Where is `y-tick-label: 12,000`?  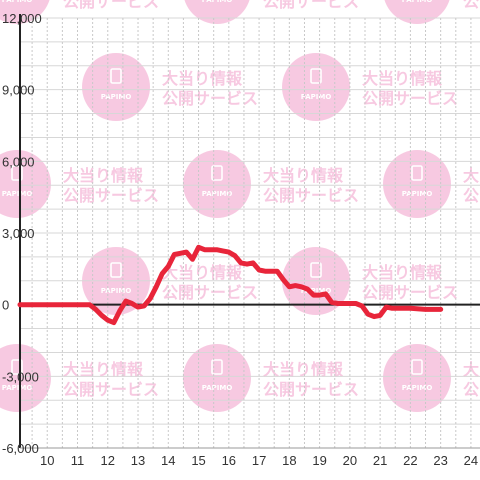 y-tick-label: 12,000 is located at coordinates (22, 18).